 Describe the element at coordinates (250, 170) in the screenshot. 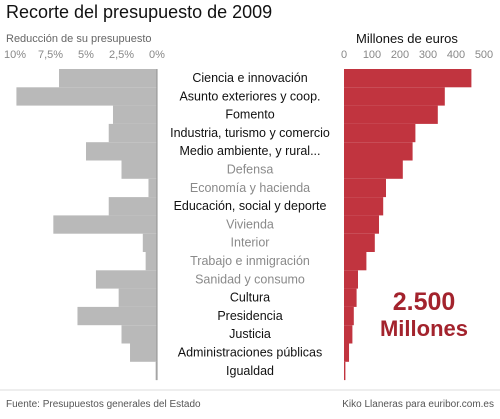

I see `category-label: Defensa` at that location.